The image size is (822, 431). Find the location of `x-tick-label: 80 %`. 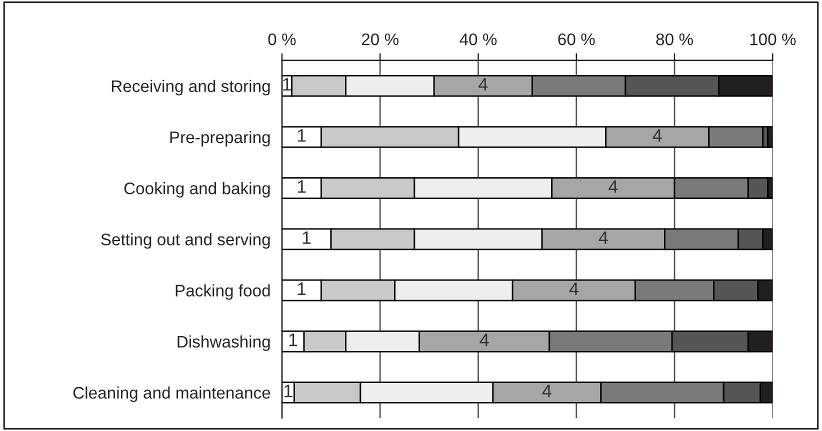

x-tick-label: 80 % is located at coordinates (674, 39).